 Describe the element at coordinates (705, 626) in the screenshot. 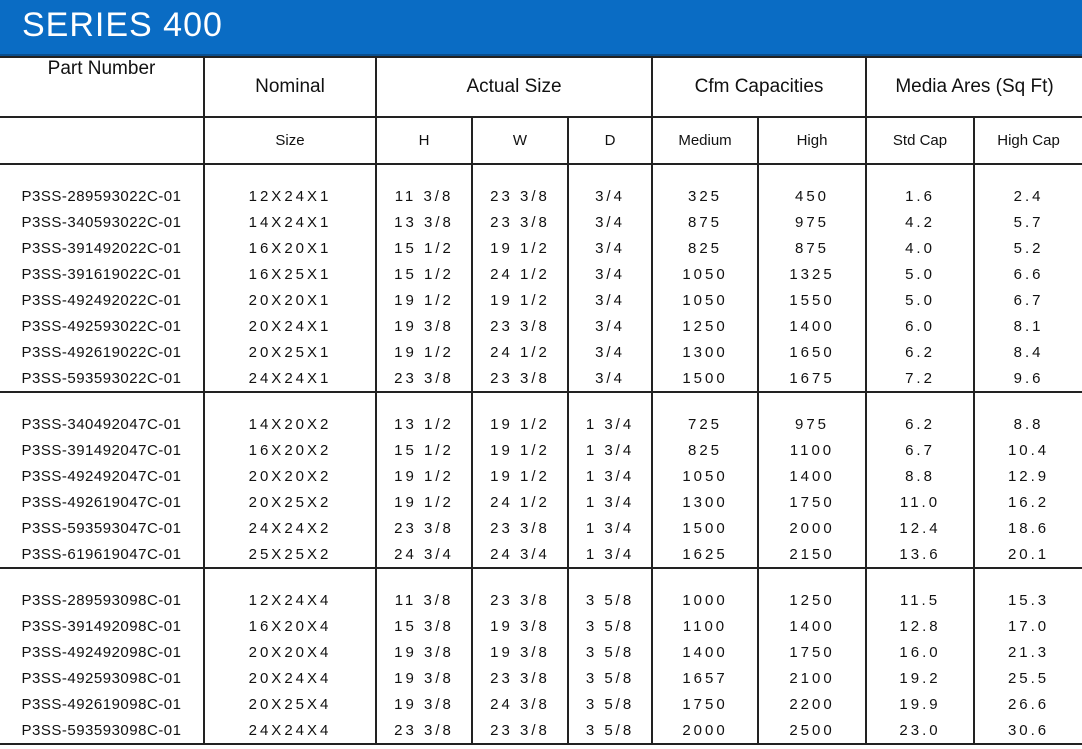

I see `cfm-medium-cell: 1100` at that location.